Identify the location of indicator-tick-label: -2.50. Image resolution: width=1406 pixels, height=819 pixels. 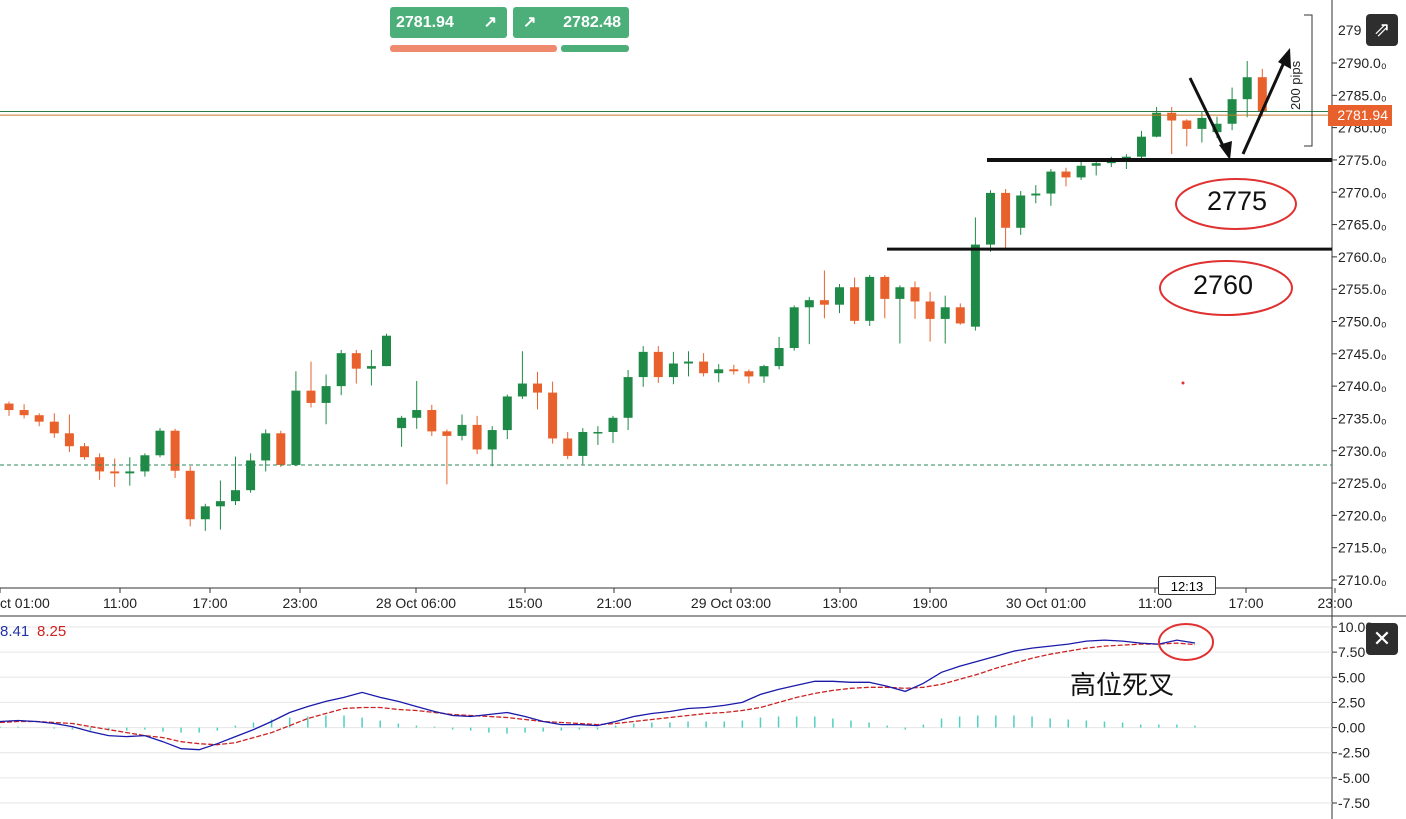
(1354, 753).